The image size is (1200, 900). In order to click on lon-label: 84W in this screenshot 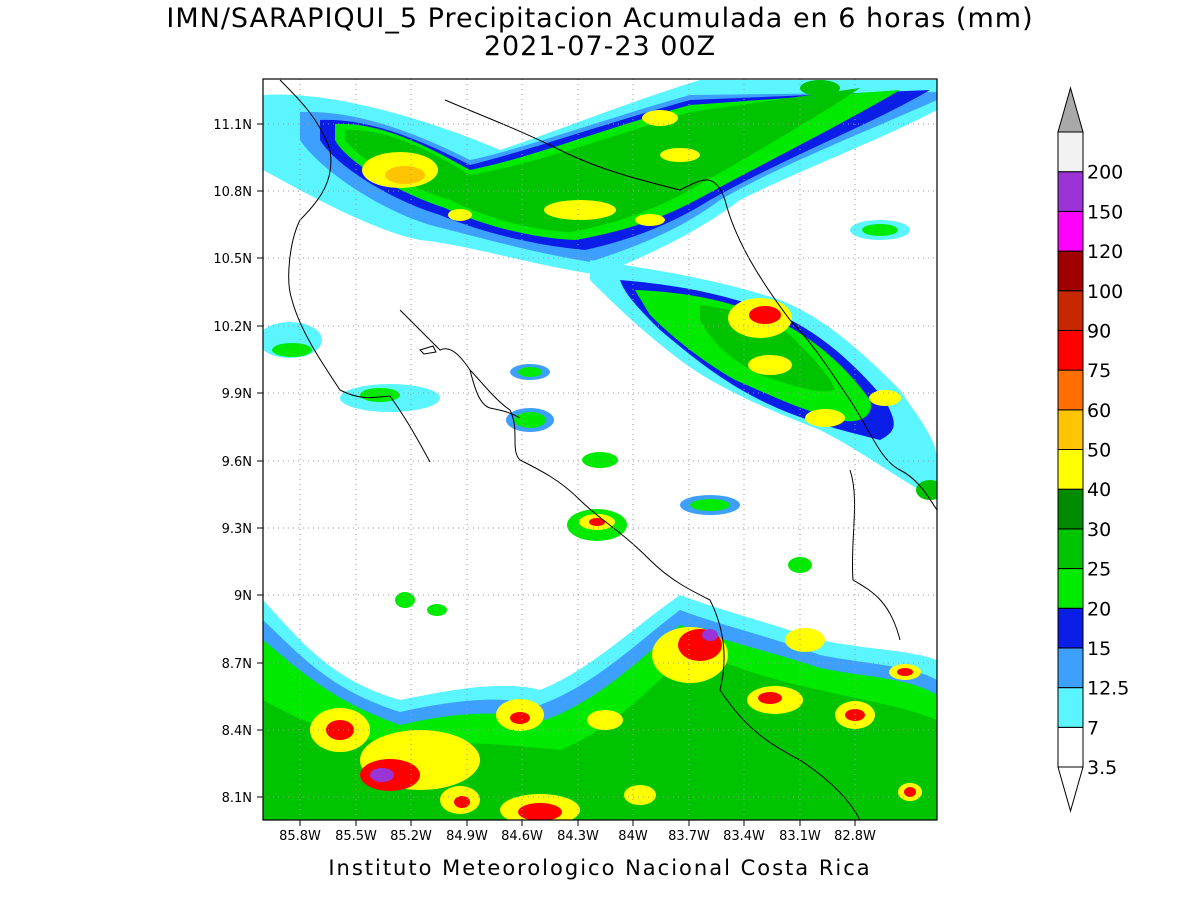, I will do `click(633, 836)`.